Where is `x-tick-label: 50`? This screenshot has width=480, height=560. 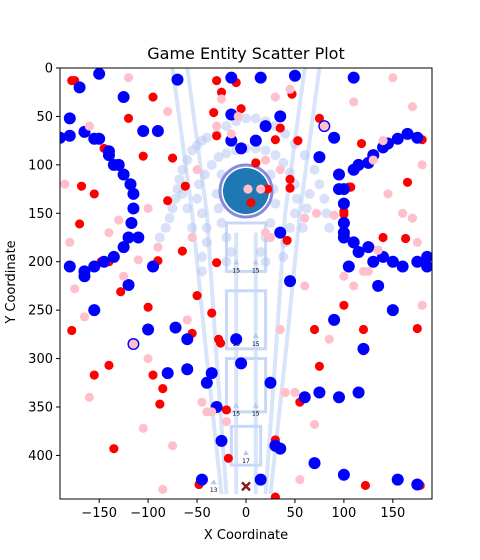
x-tick-label: 50 is located at coordinates (295, 513).